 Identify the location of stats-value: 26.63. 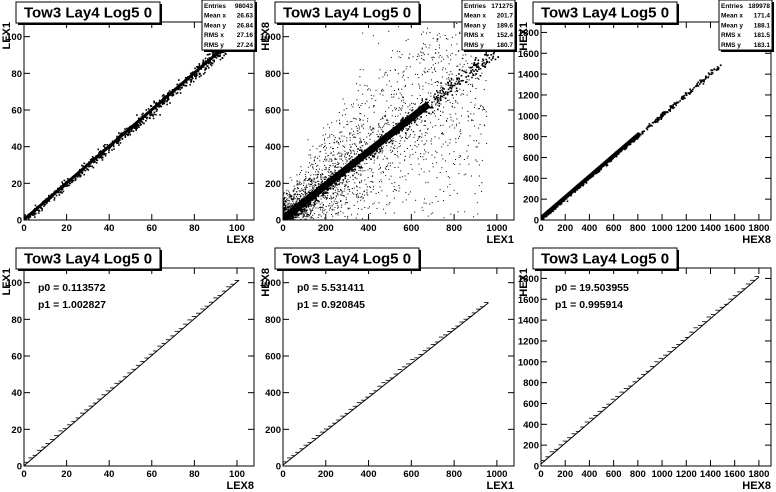
(245, 16).